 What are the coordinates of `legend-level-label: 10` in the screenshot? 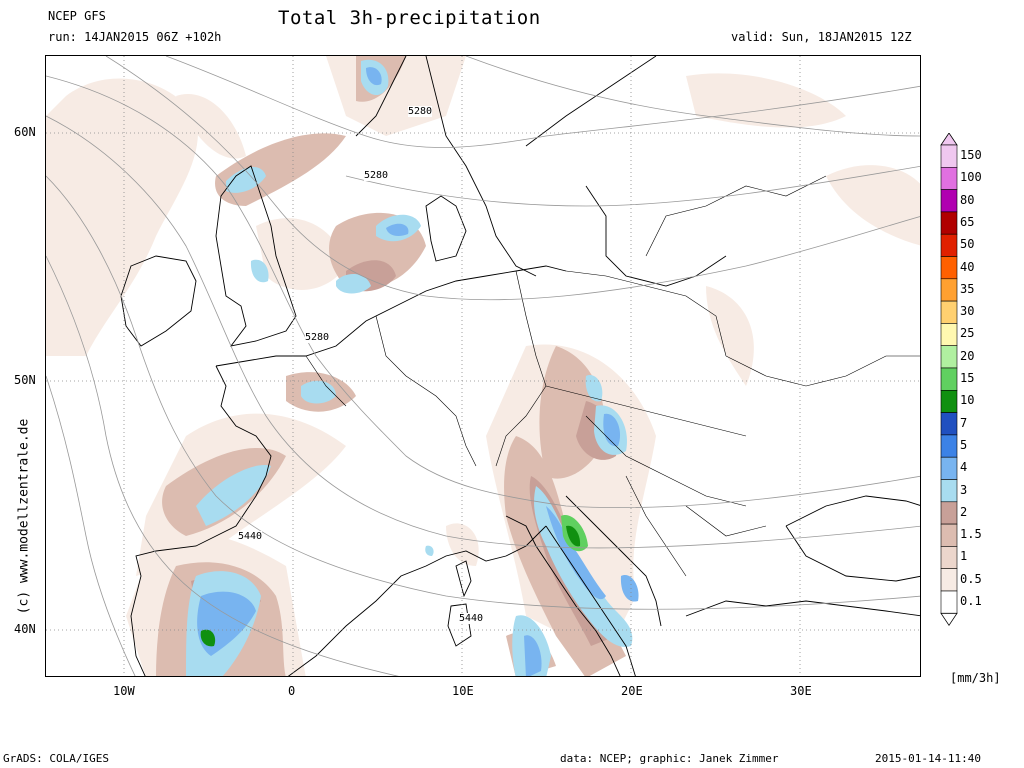 It's located at (967, 400).